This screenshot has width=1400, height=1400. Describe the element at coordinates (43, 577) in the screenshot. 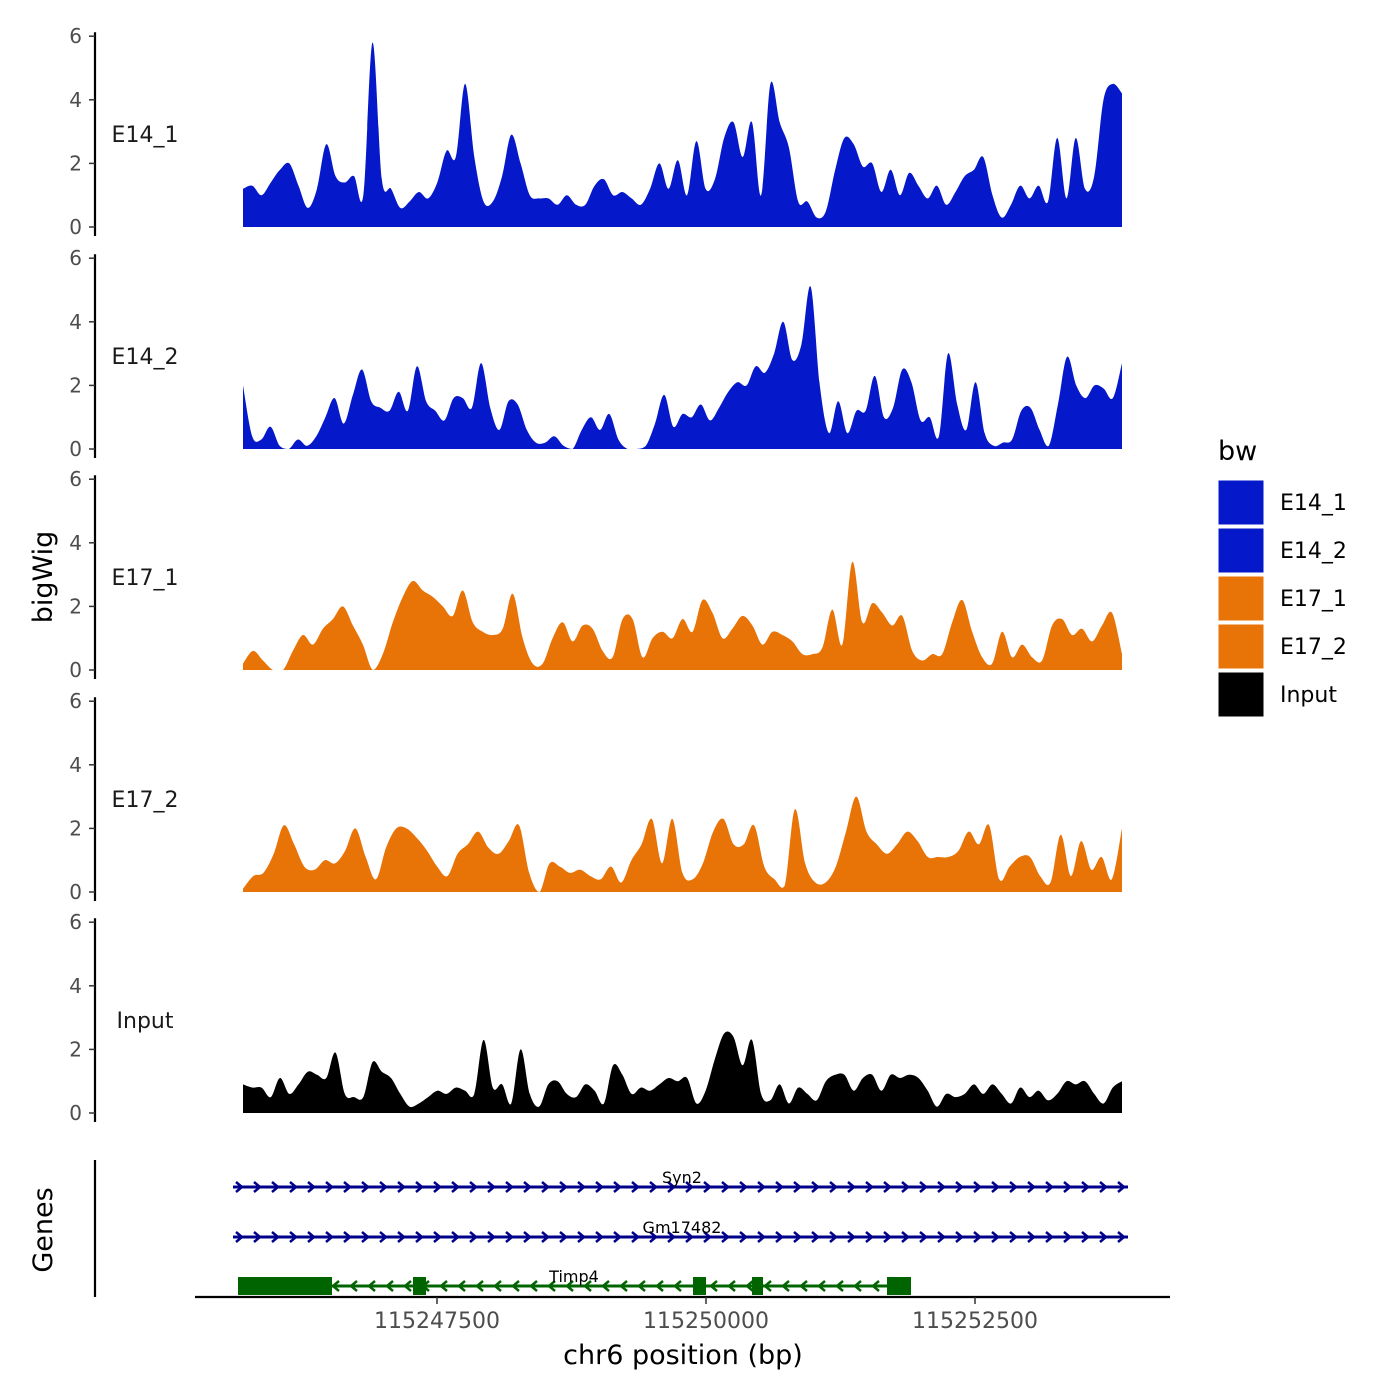

I see `y-axis-title: bigWig` at that location.